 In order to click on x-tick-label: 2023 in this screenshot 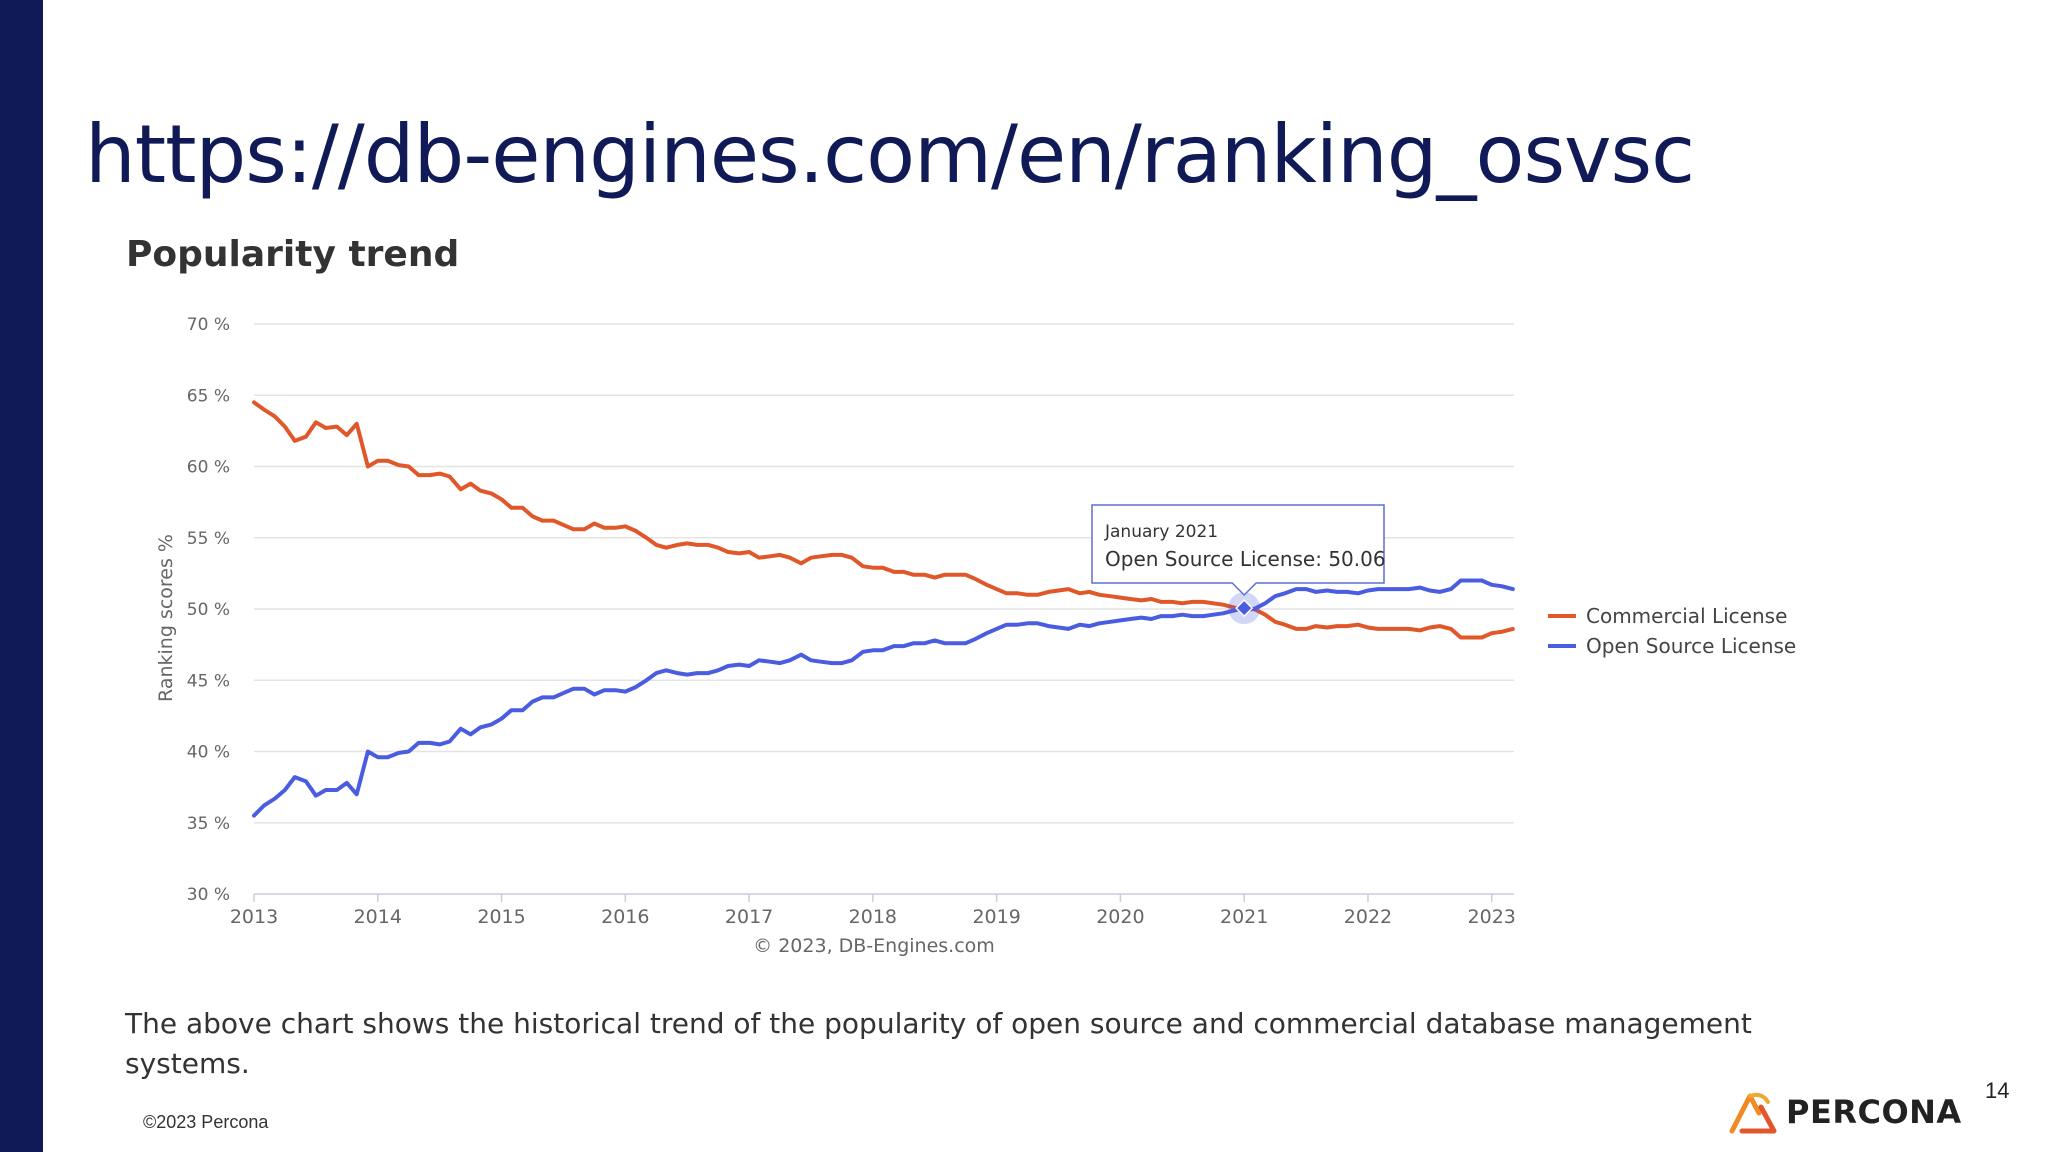, I will do `click(1492, 917)`.